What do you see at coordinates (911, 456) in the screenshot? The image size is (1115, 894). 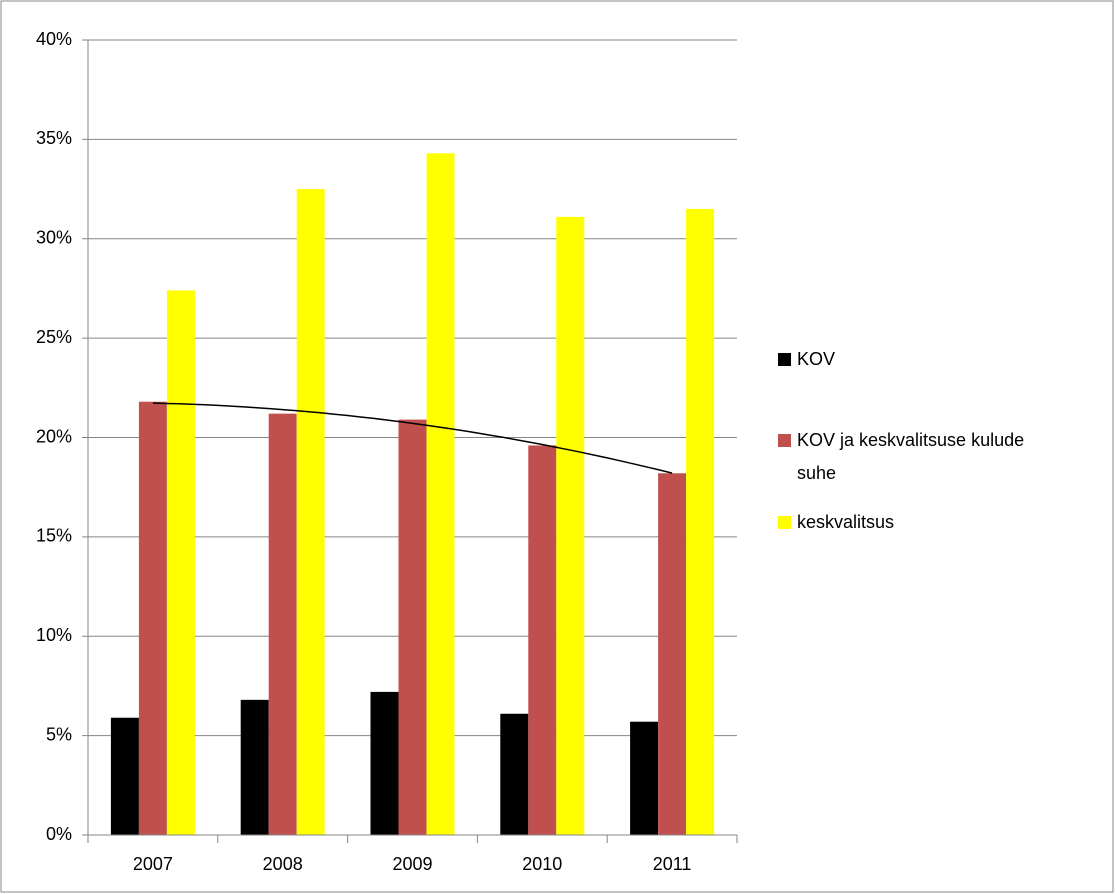 I see `legend-label: KOV ja keskvalitsuse kulude suhe` at bounding box center [911, 456].